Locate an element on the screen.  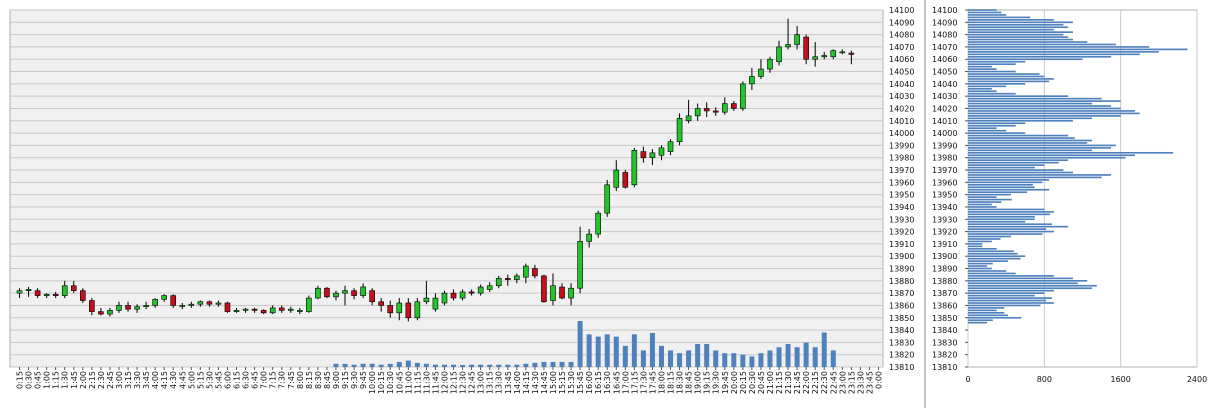
time-tick-label: 5:15 is located at coordinates (200, 380).